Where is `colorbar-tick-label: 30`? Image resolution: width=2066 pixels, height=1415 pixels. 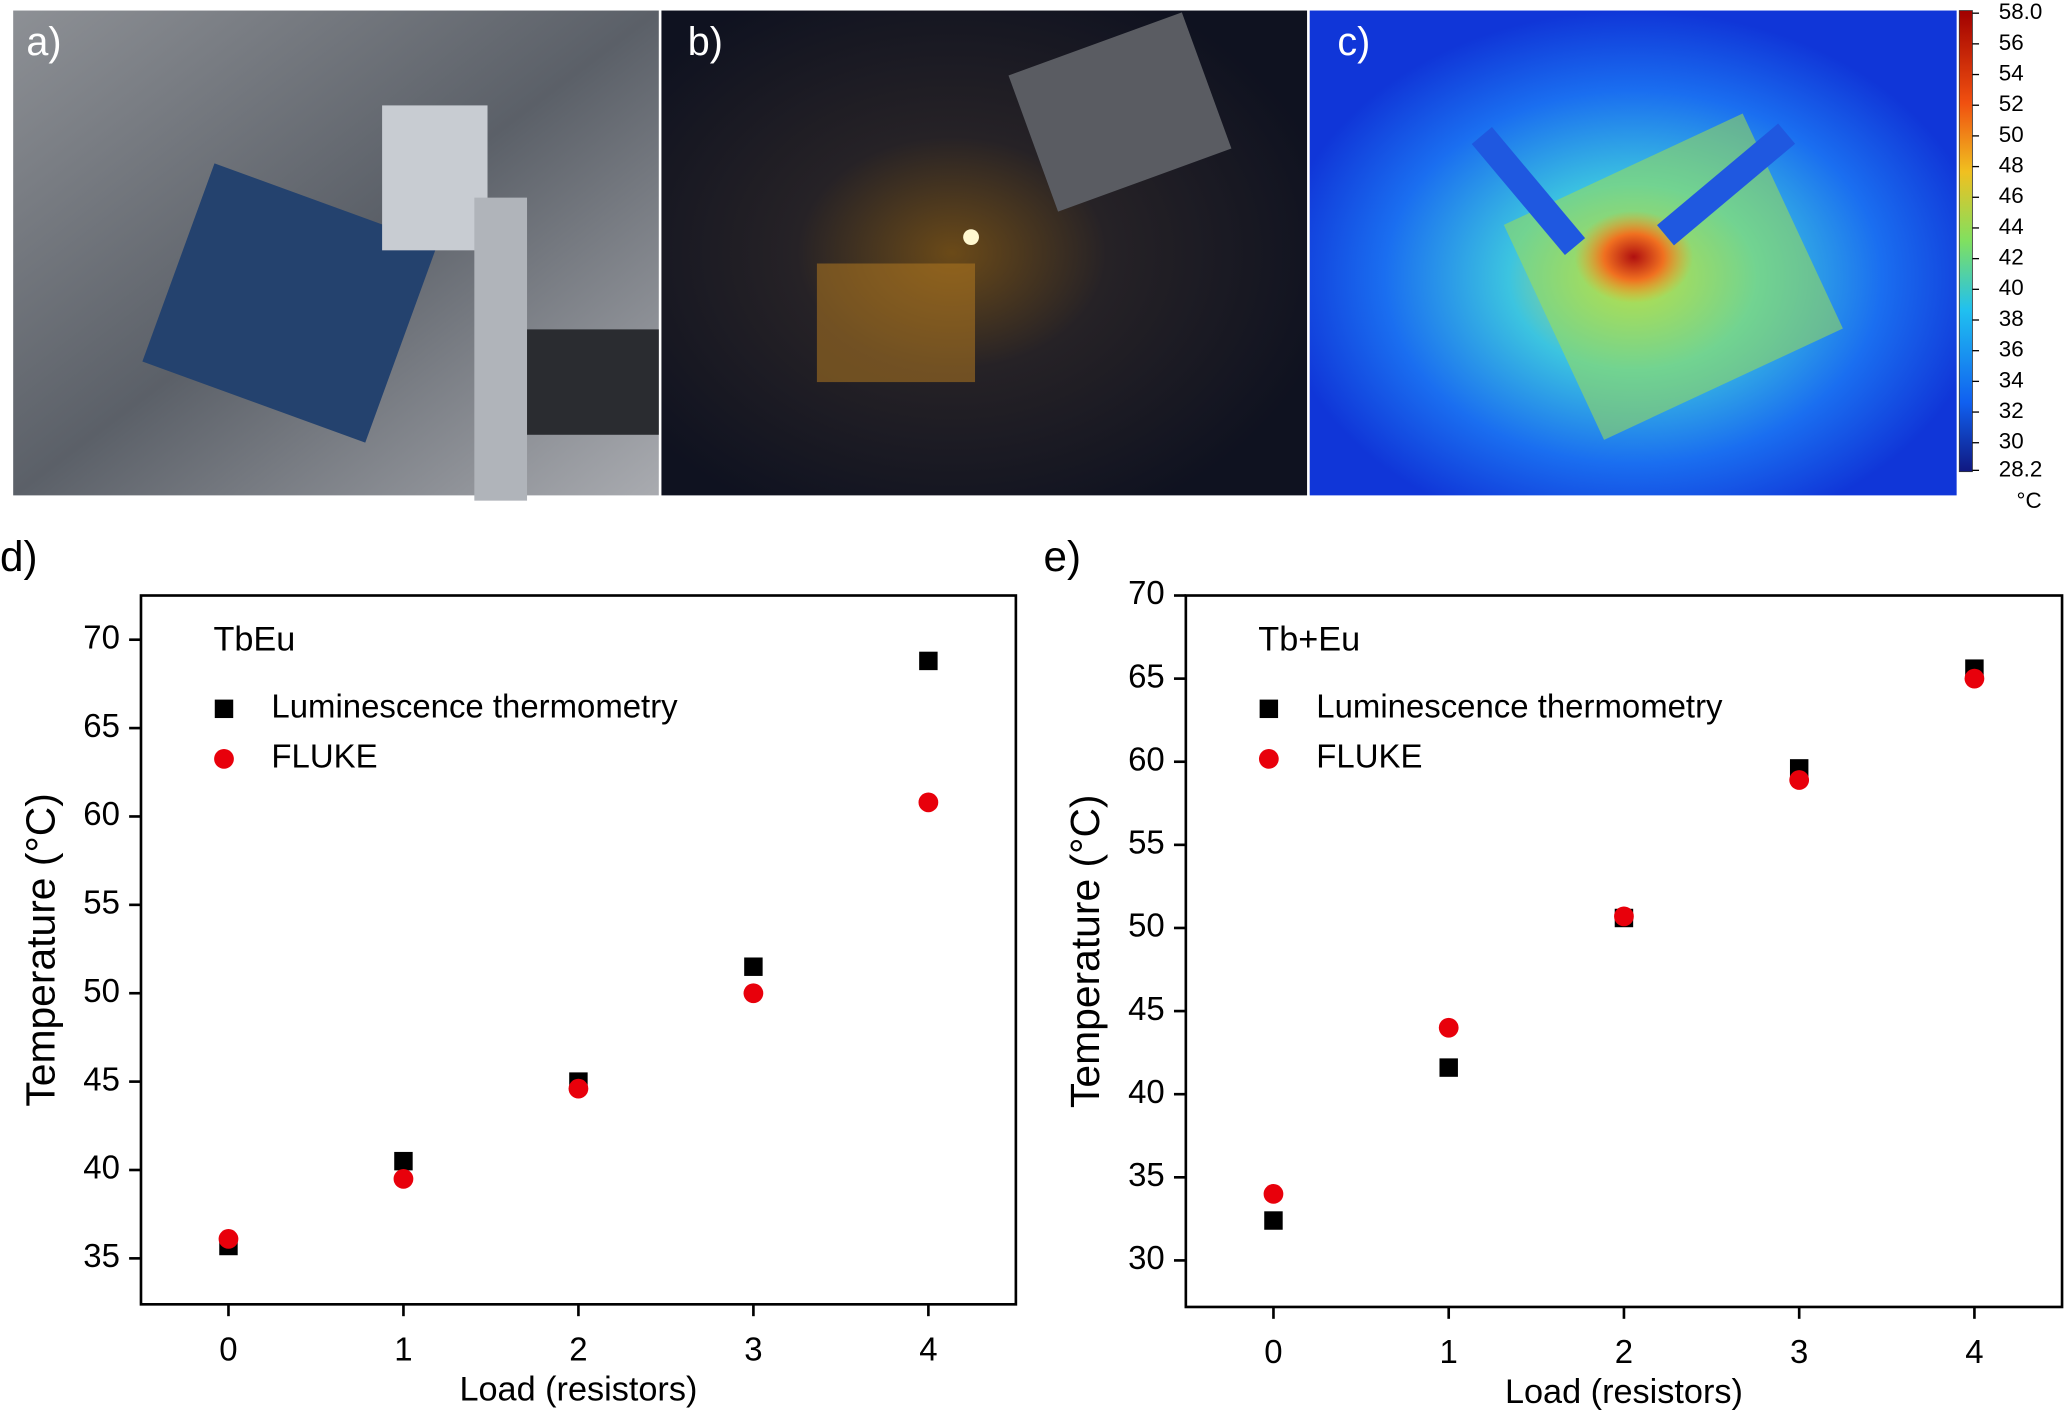 colorbar-tick-label: 30 is located at coordinates (2011, 441).